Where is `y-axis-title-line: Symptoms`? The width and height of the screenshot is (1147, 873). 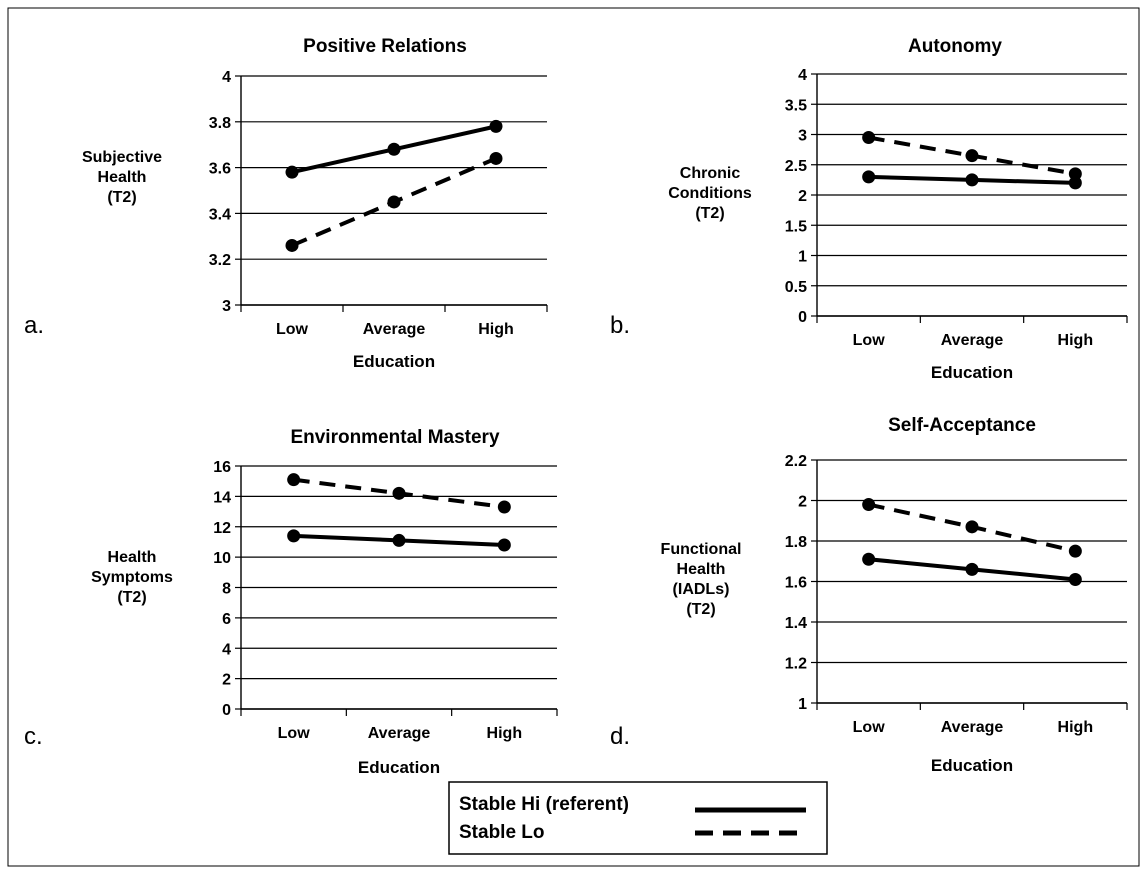 y-axis-title-line: Symptoms is located at coordinates (132, 577).